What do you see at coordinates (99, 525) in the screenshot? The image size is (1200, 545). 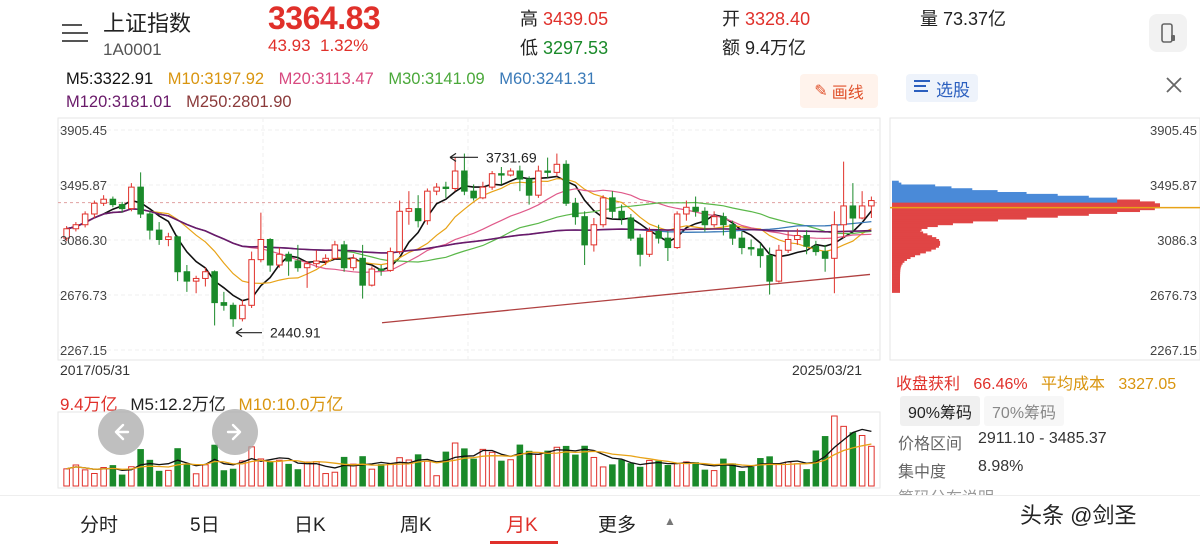 I see `tab-intraday: 分时` at bounding box center [99, 525].